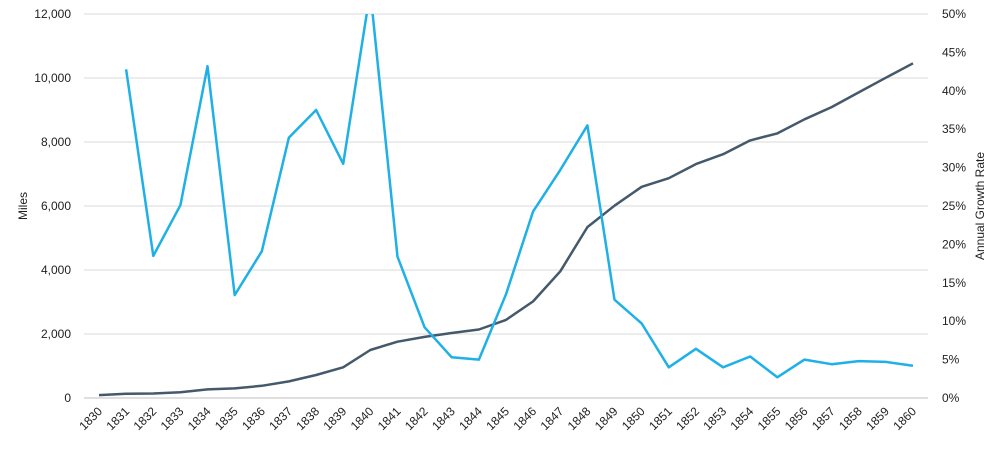  I want to click on y-tick-label-right: 40%, so click(954, 91).